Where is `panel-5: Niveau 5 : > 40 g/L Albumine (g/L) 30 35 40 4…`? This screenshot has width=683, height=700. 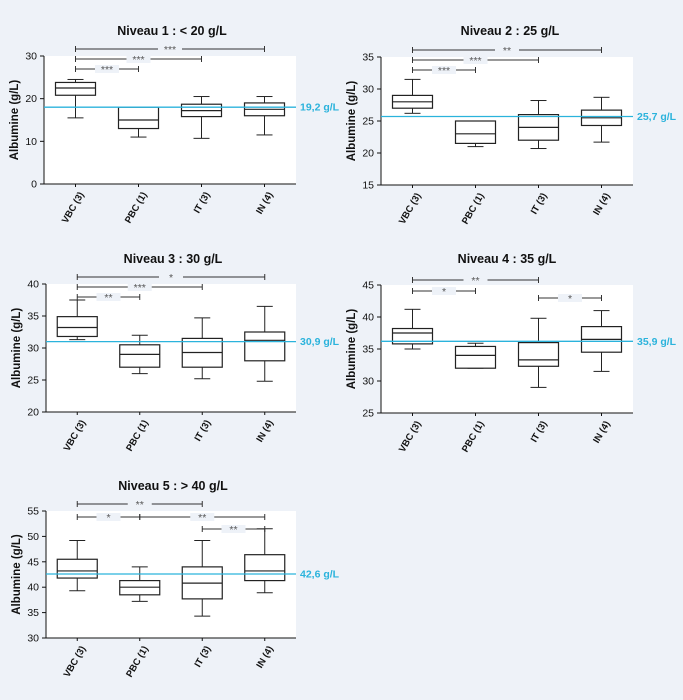
panel-5: Niveau 5 : > 40 g/L Albumine (g/L) 30 35 40 4… is located at coordinates (175, 579).